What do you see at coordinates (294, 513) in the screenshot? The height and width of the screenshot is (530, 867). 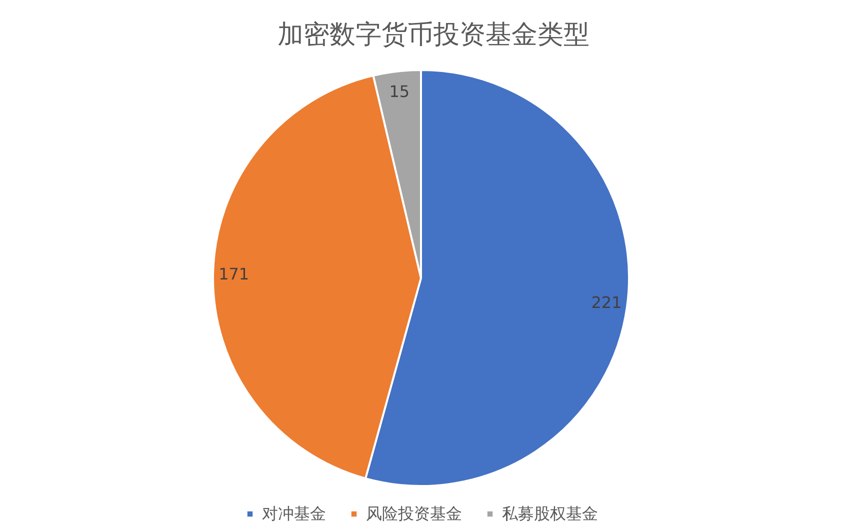 I see `legend-label: 对冲基金` at bounding box center [294, 513].